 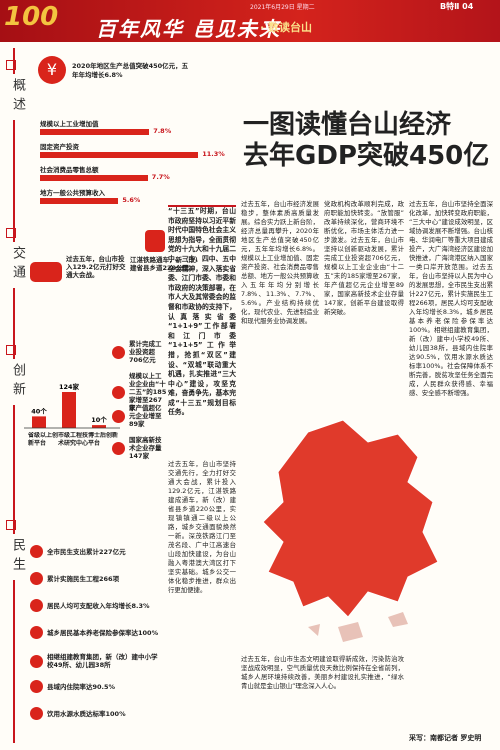 I want to click on section-label: 交通, so click(x=17, y=265).